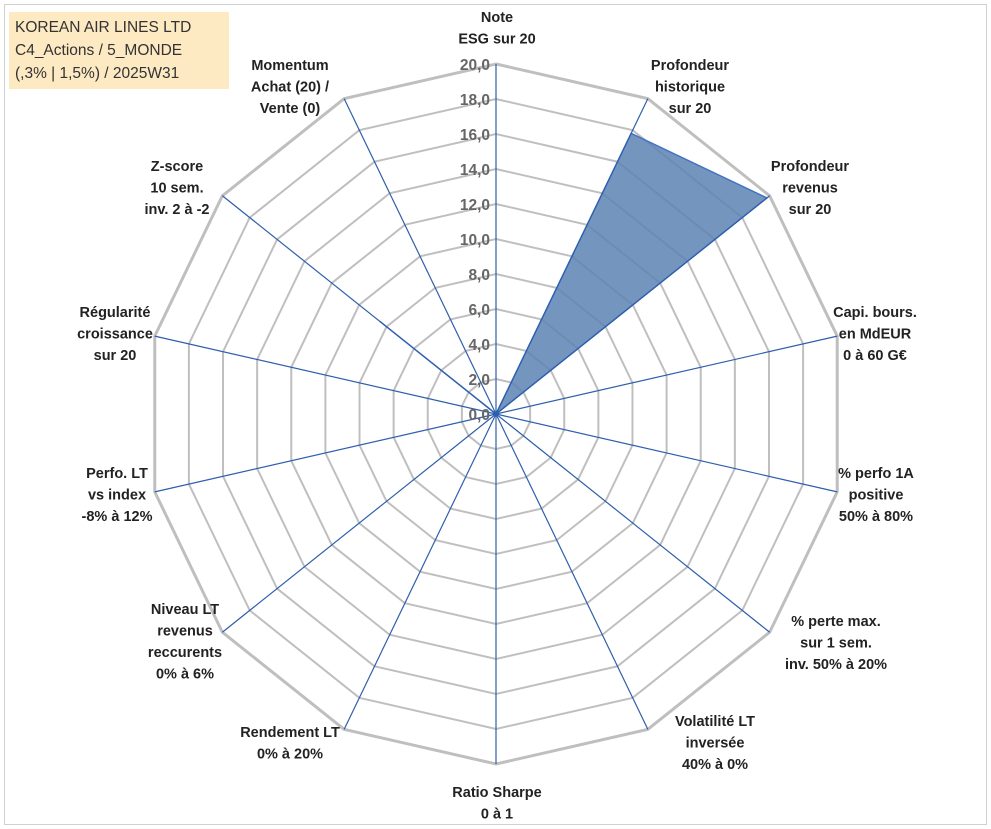 This screenshot has height=829, width=991. What do you see at coordinates (290, 109) in the screenshot?
I see `axis-label-line: Vente (0)` at bounding box center [290, 109].